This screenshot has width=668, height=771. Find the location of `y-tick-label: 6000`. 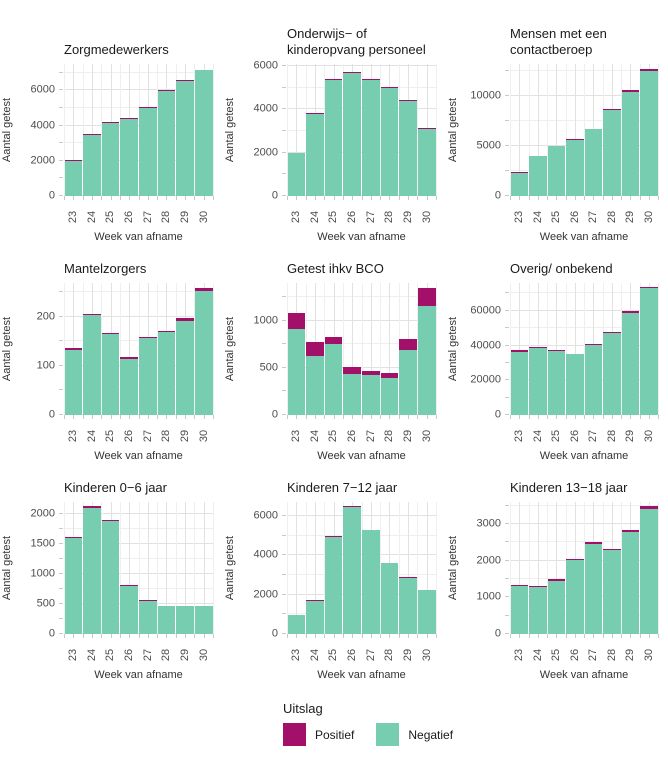

y-tick-label: 6000 is located at coordinates (265, 515).